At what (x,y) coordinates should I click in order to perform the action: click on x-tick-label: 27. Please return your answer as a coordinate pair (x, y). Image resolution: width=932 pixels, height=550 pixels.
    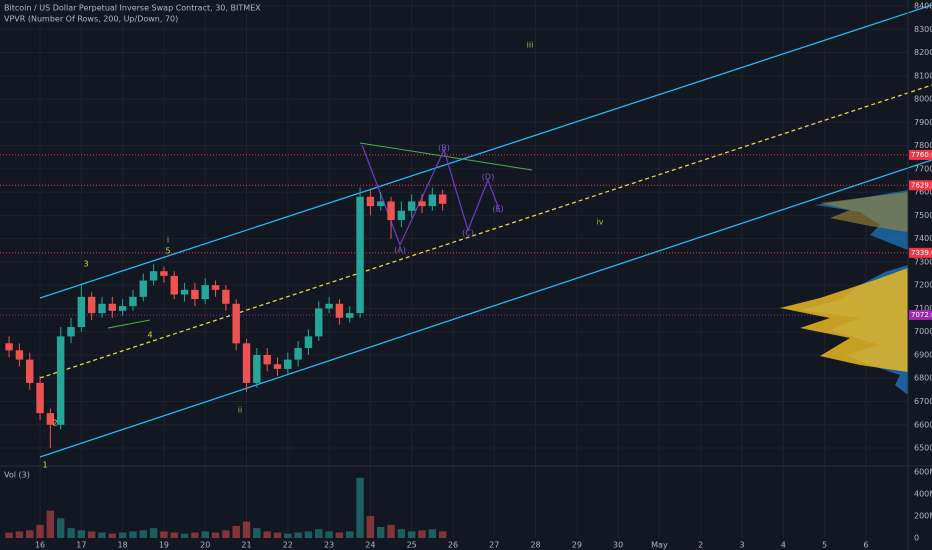
    Looking at the image, I should click on (494, 545).